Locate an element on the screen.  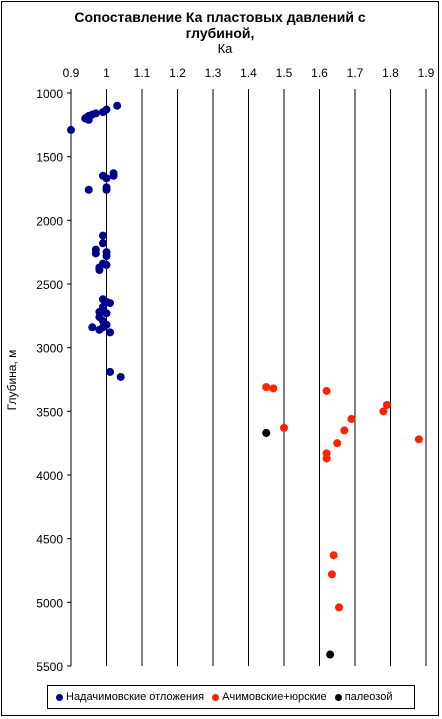
y-tick-label: 2500 is located at coordinates (49, 285).